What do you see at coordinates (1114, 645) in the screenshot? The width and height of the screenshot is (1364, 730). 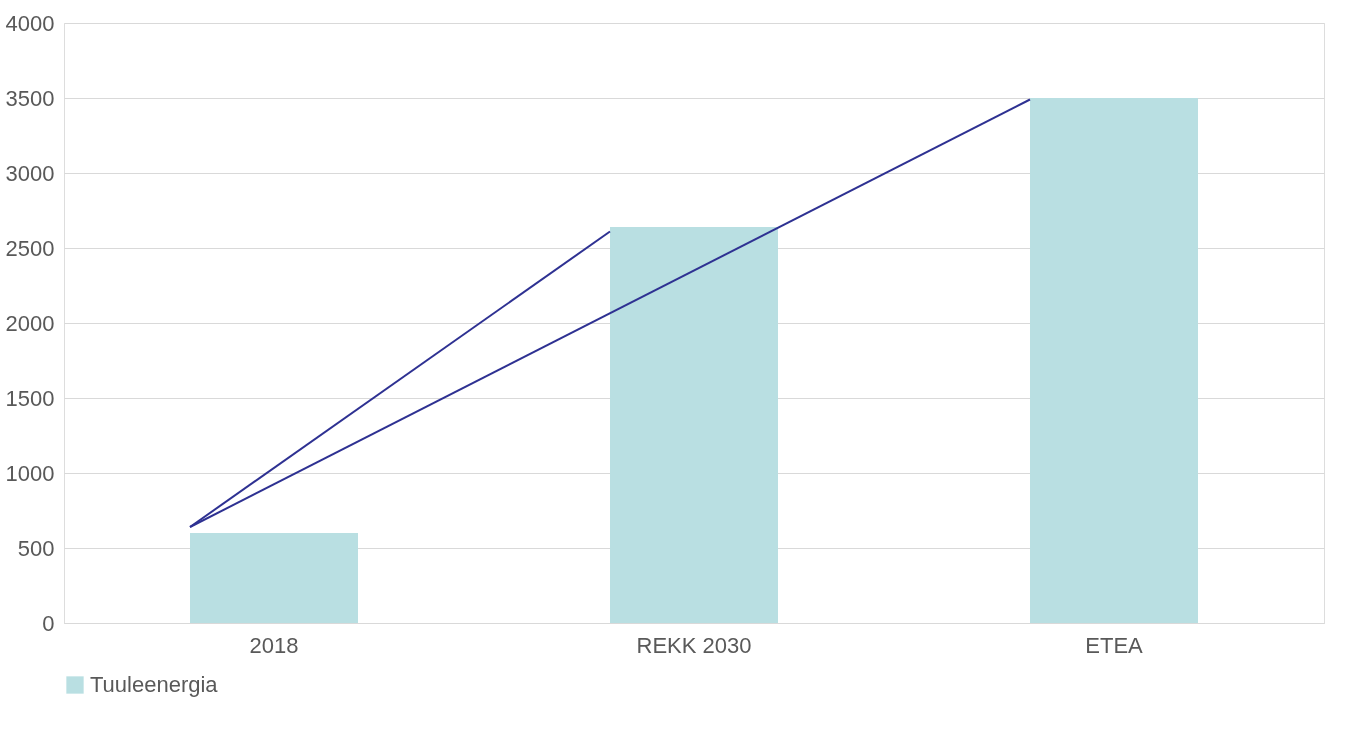 I see `x-tick-label: ETEA` at bounding box center [1114, 645].